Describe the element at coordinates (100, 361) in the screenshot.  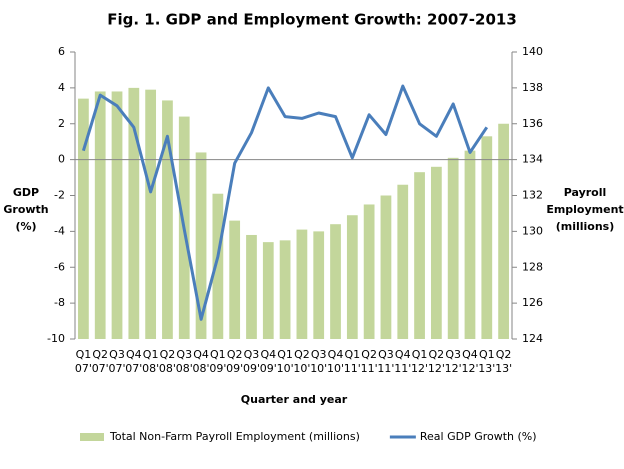
I see `x-tick-label: Q2 07'` at that location.